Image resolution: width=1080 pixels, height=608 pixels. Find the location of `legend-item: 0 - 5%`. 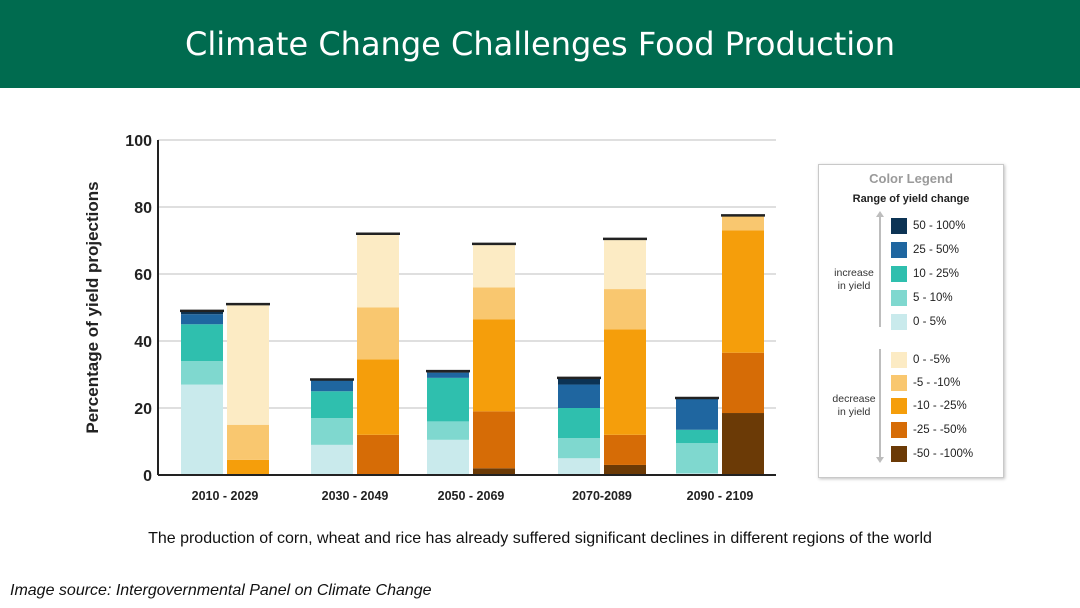

legend-item: 0 - 5% is located at coordinates (918, 321).